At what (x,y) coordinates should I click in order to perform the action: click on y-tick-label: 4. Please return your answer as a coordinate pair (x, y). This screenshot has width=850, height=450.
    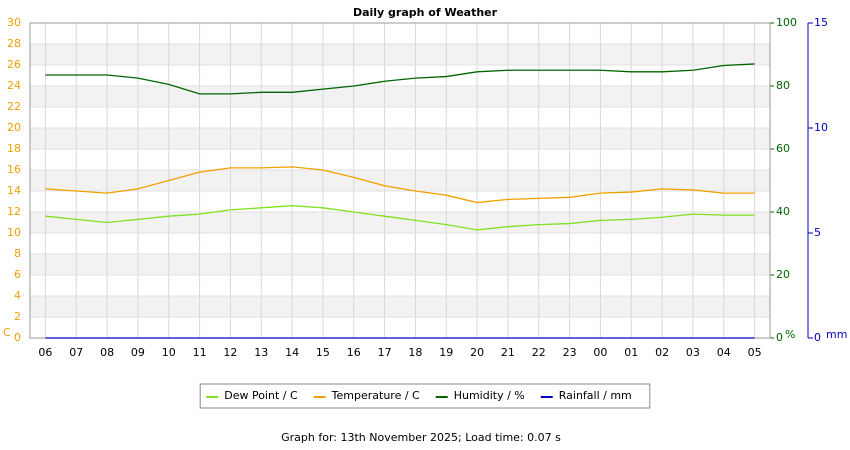
    Looking at the image, I should click on (17, 295).